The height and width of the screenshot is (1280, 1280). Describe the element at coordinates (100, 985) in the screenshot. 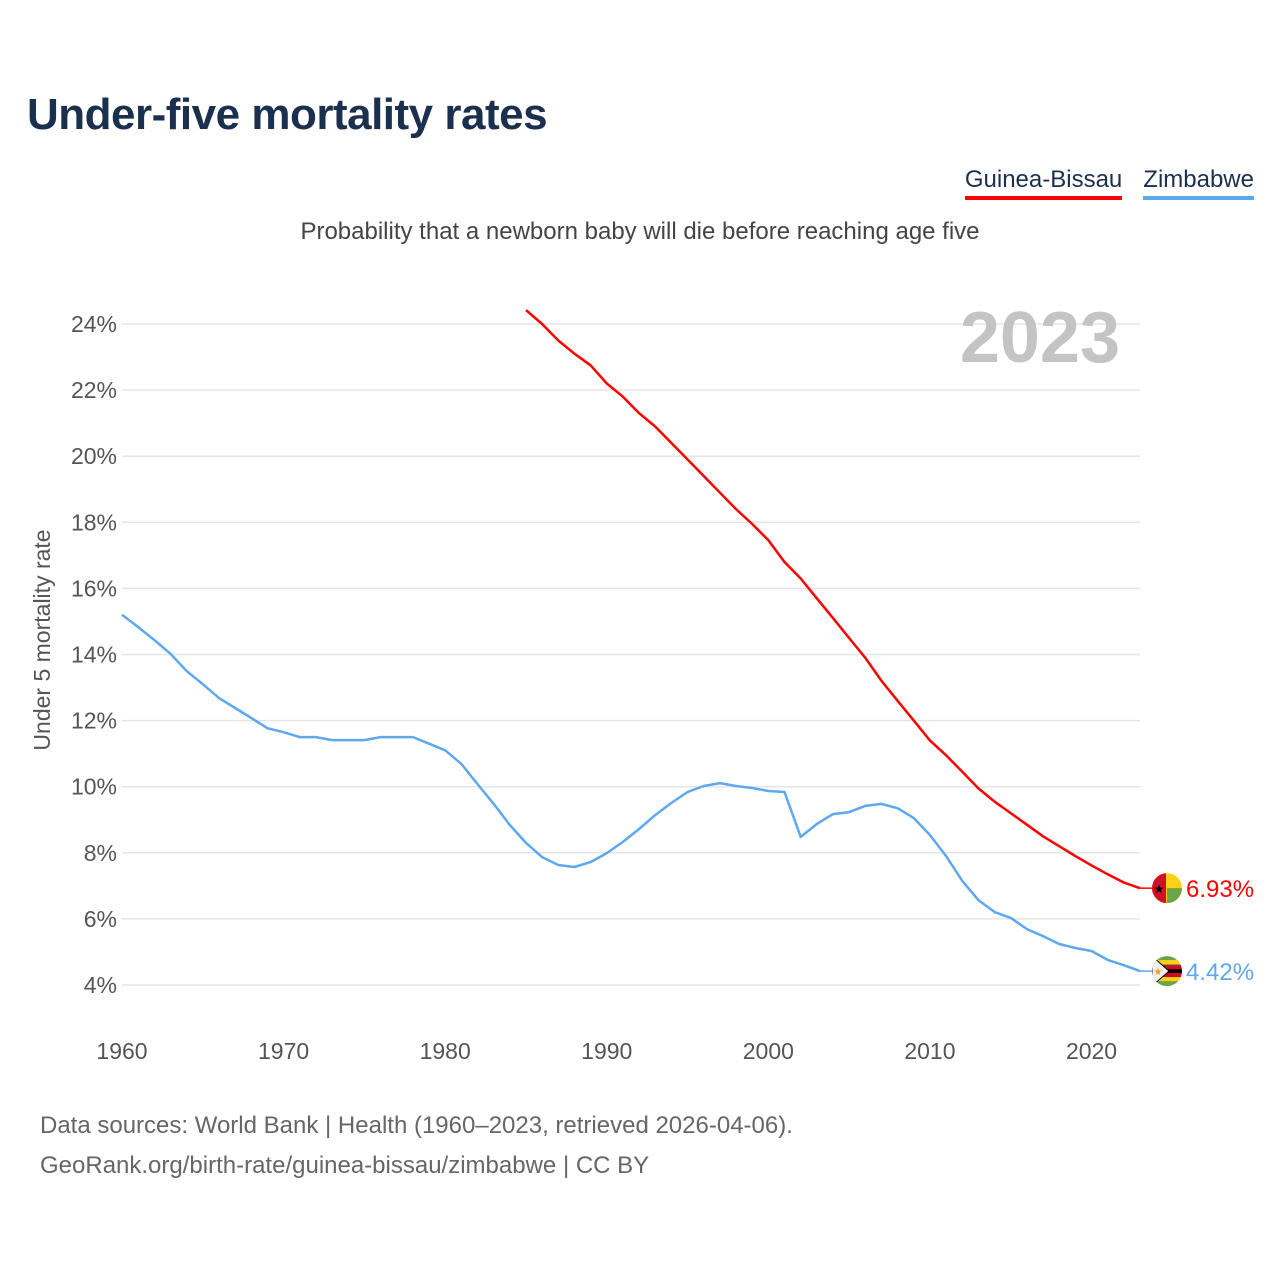

I see `y-tick-label: 4%` at that location.